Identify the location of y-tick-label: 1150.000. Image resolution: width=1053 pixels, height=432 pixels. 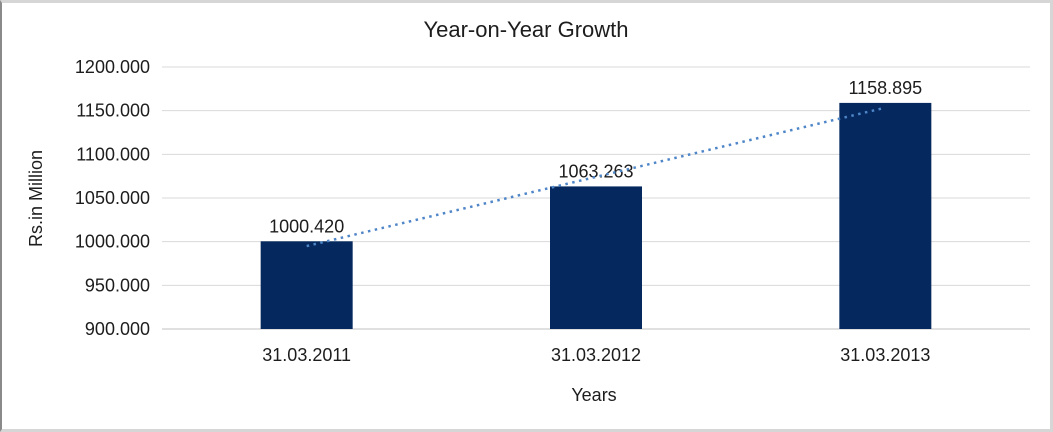
(113, 111).